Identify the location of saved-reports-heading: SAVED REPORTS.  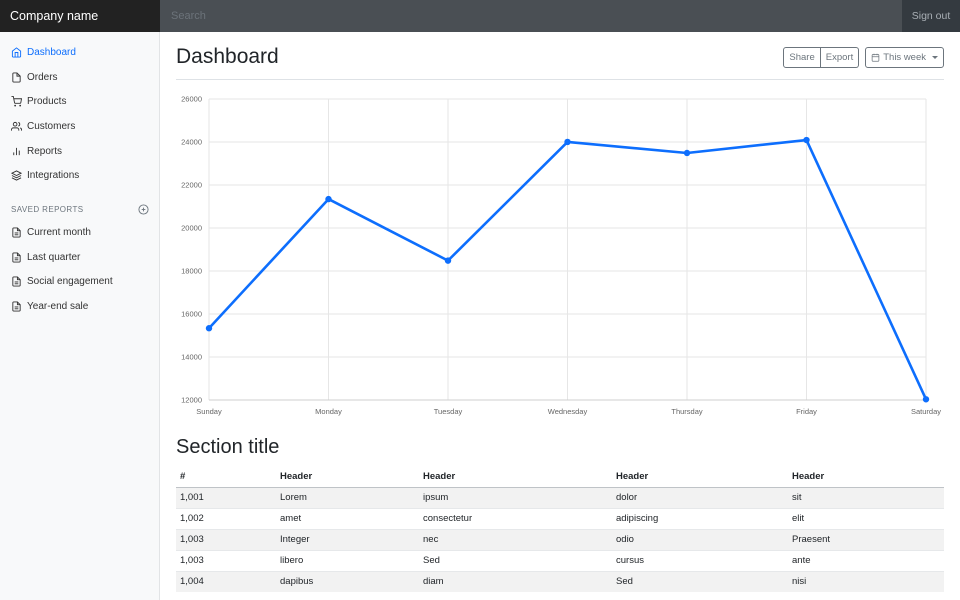
(79, 209).